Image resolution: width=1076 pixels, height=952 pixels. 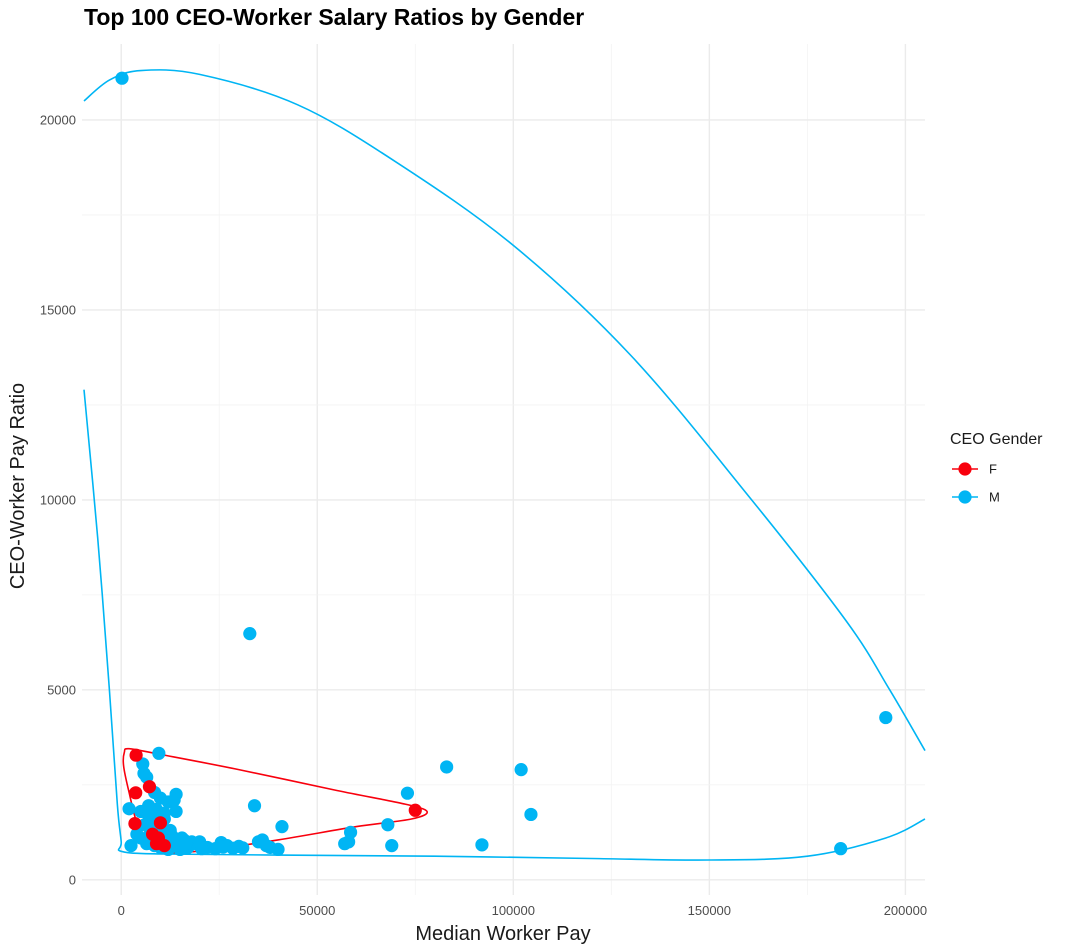 What do you see at coordinates (994, 497) in the screenshot?
I see `legend-label: M` at bounding box center [994, 497].